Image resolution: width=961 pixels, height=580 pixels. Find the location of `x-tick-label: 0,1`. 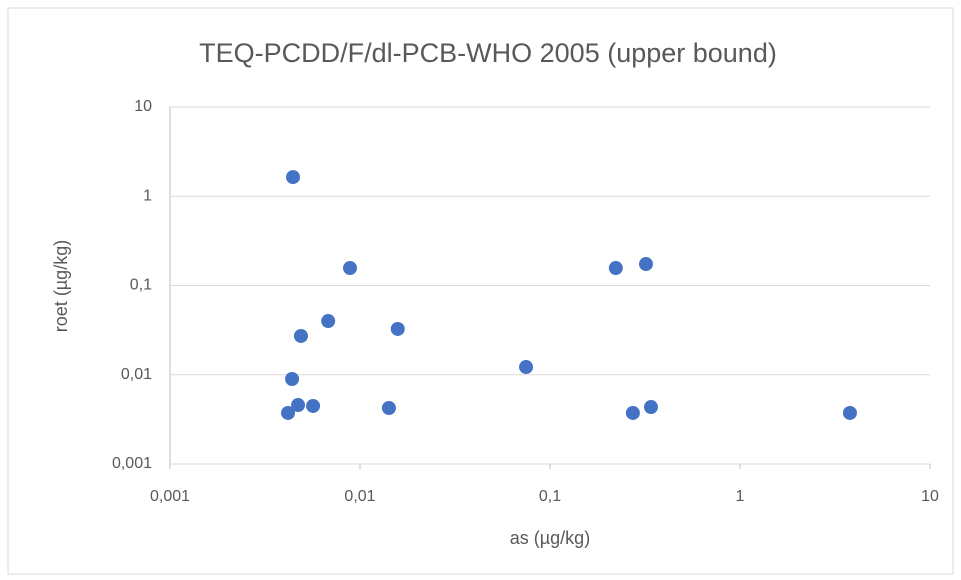

x-tick-label: 0,1 is located at coordinates (550, 496).